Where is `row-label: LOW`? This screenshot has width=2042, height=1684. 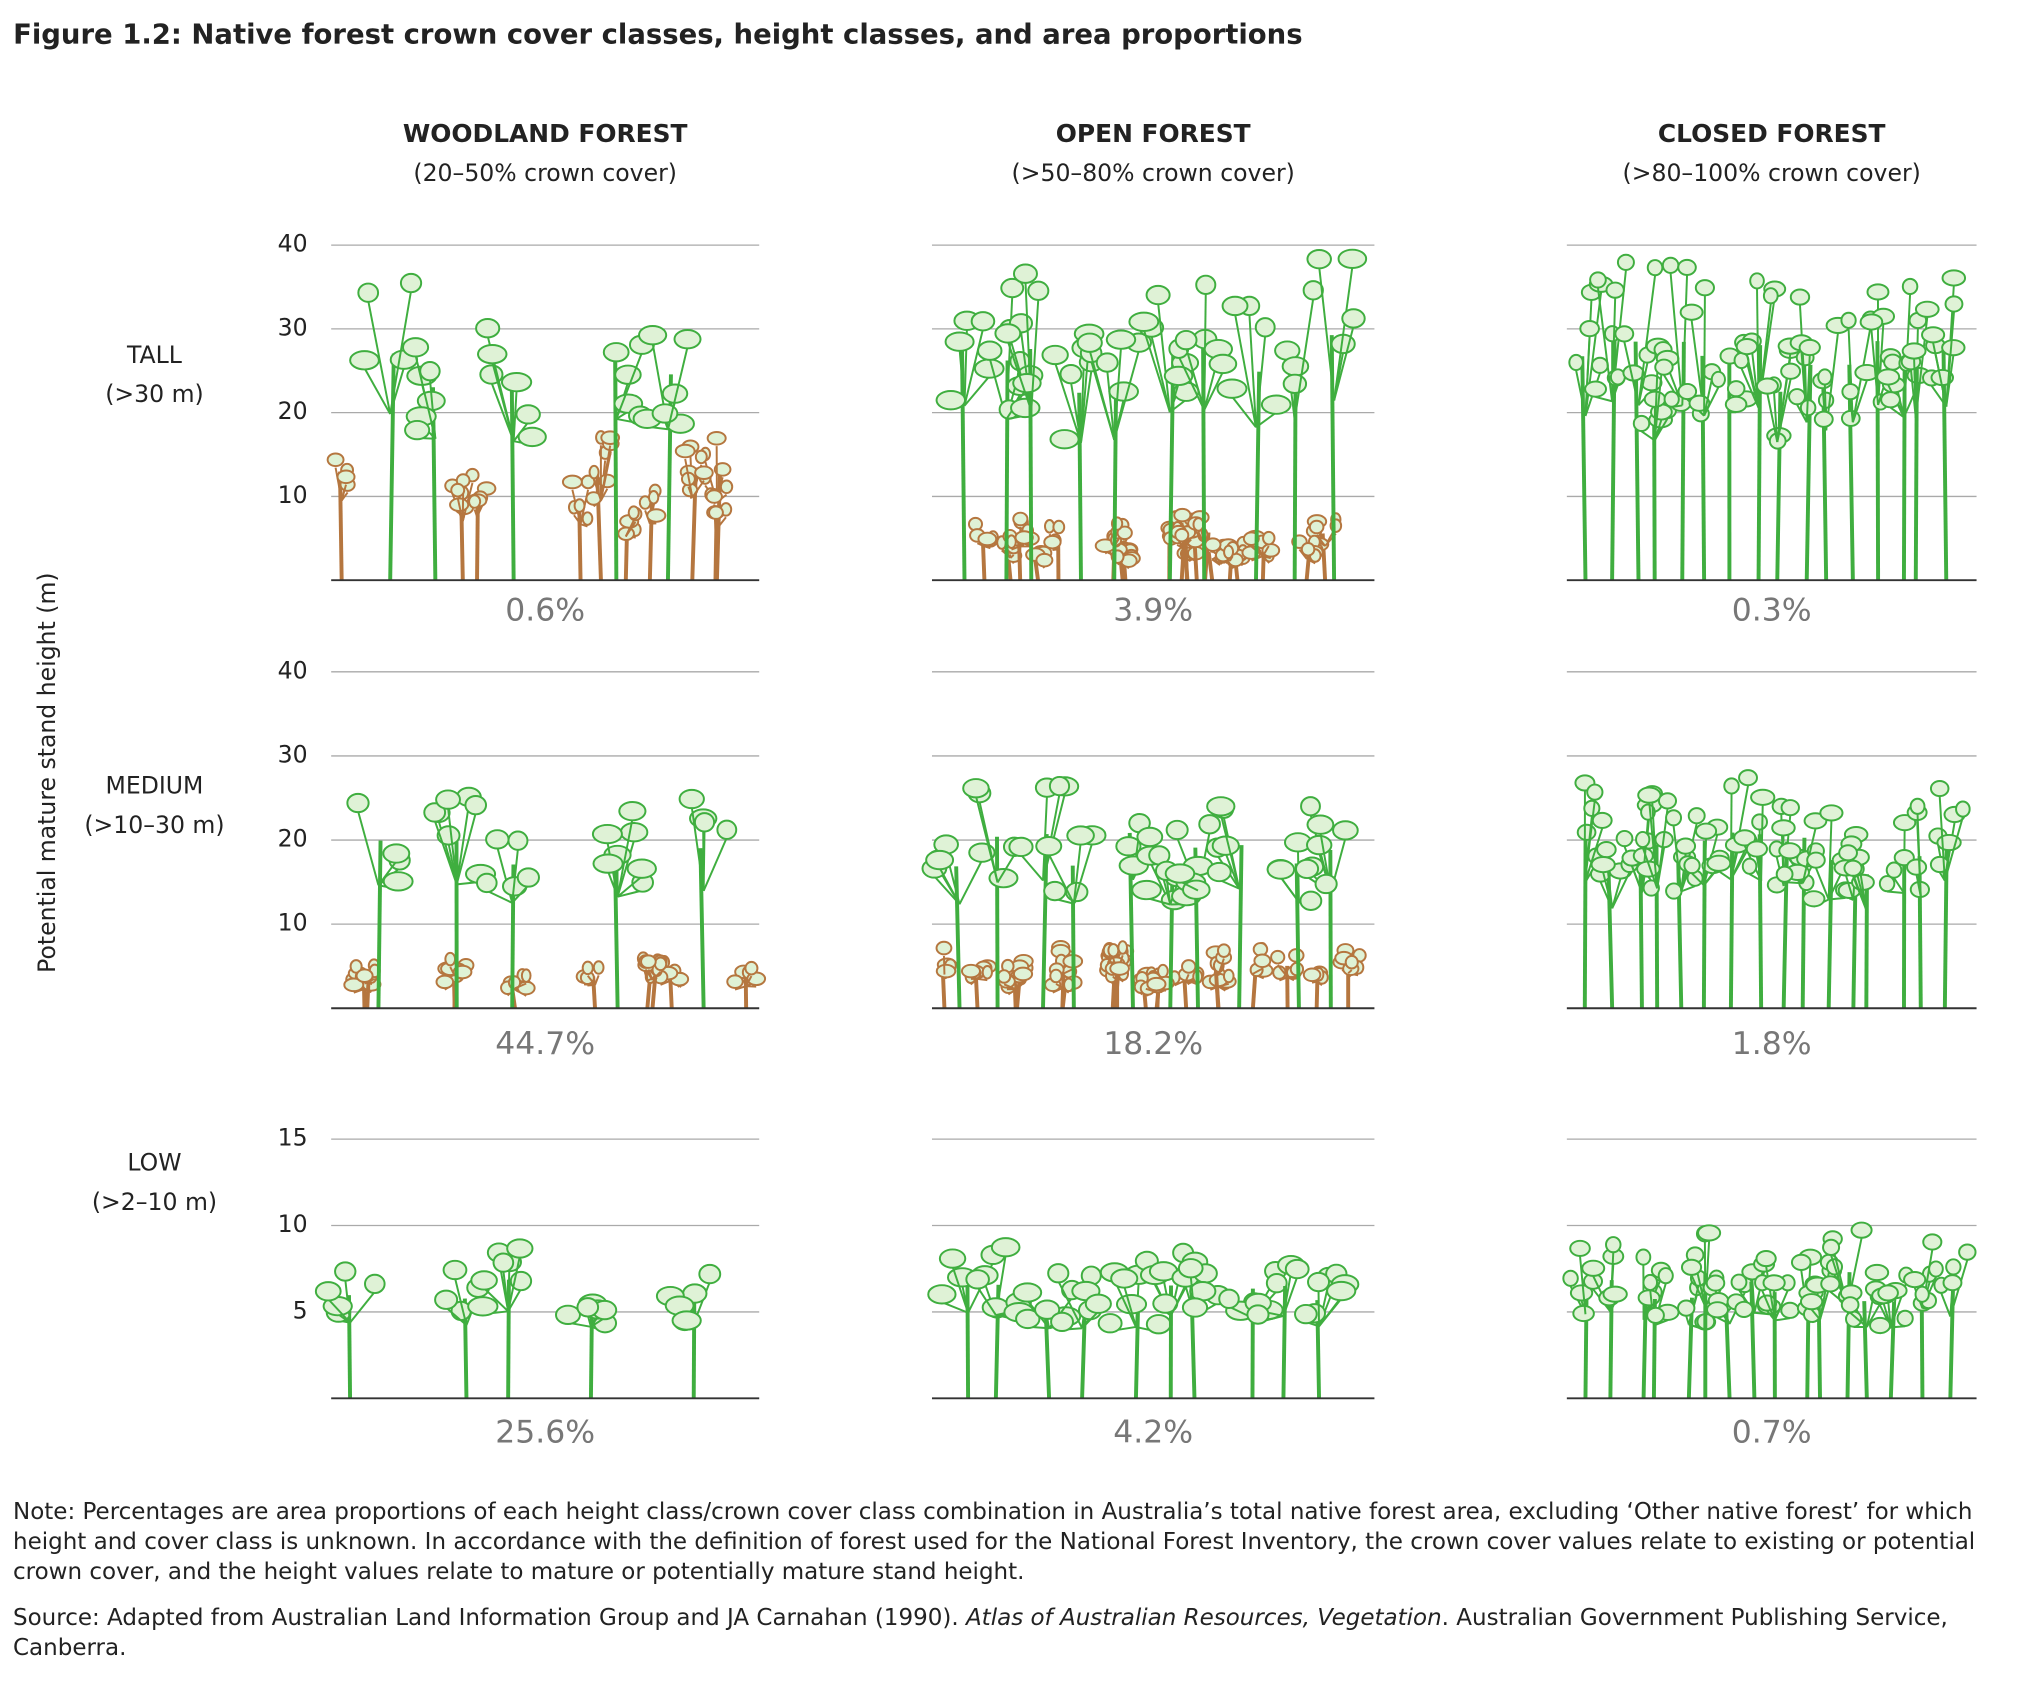
row-label: LOW is located at coordinates (154, 1163).